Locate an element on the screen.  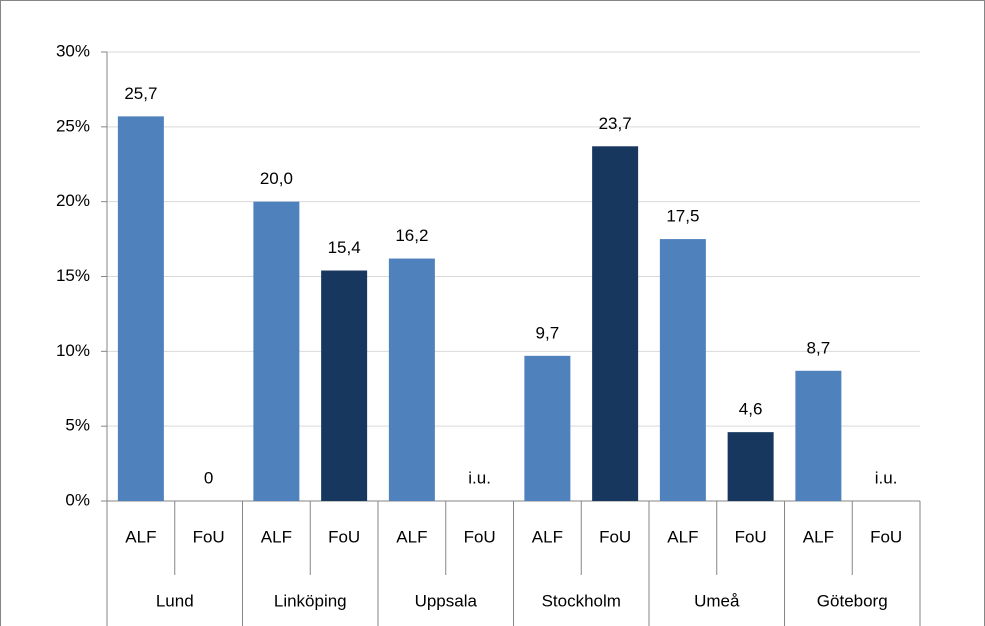
data-label: 8,7 is located at coordinates (819, 347).